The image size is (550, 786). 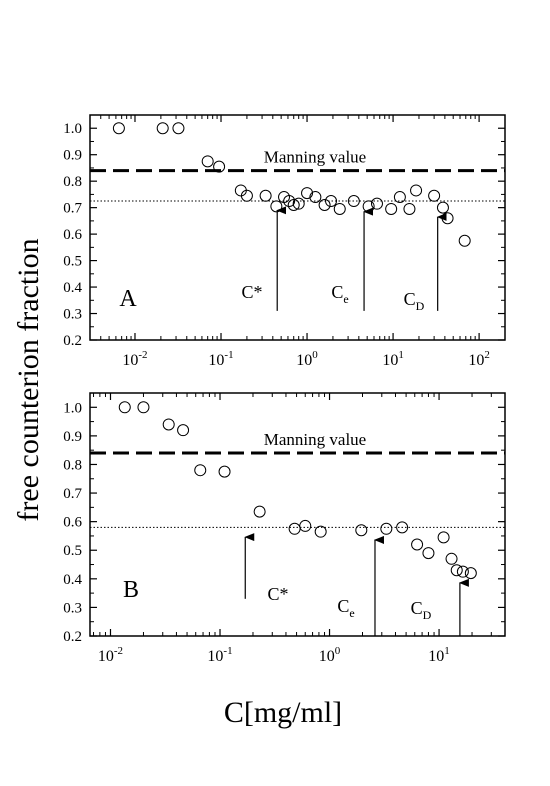 I want to click on y-axis-label: free counterion fraction, so click(x=28, y=379).